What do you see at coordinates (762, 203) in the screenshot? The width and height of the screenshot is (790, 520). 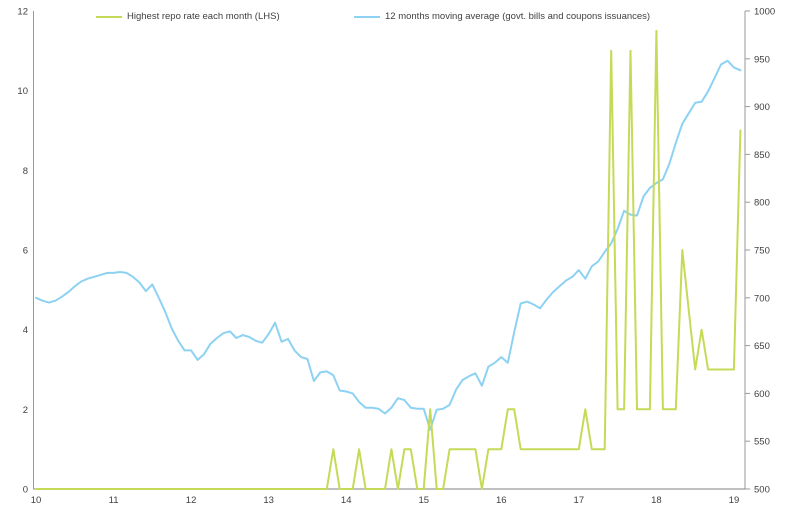 I see `right-axis-tick-label: 800` at bounding box center [762, 203].